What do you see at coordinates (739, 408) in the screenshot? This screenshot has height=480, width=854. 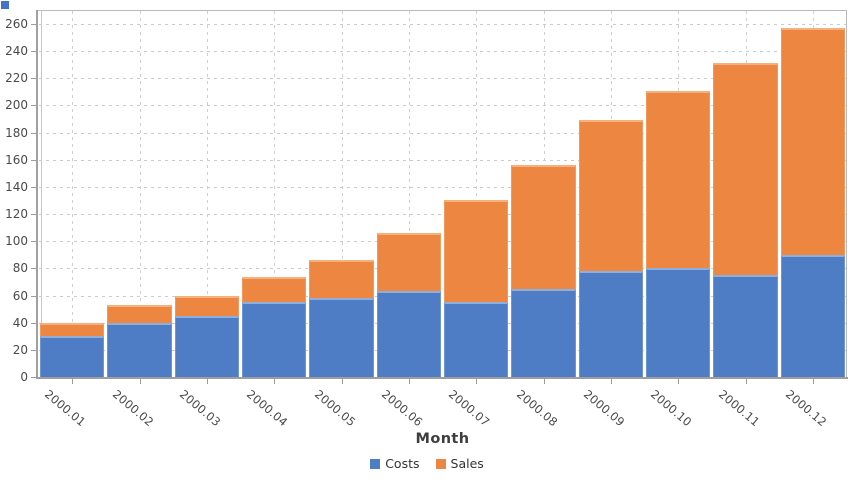 I see `x-tick-label: 2000.11` at bounding box center [739, 408].